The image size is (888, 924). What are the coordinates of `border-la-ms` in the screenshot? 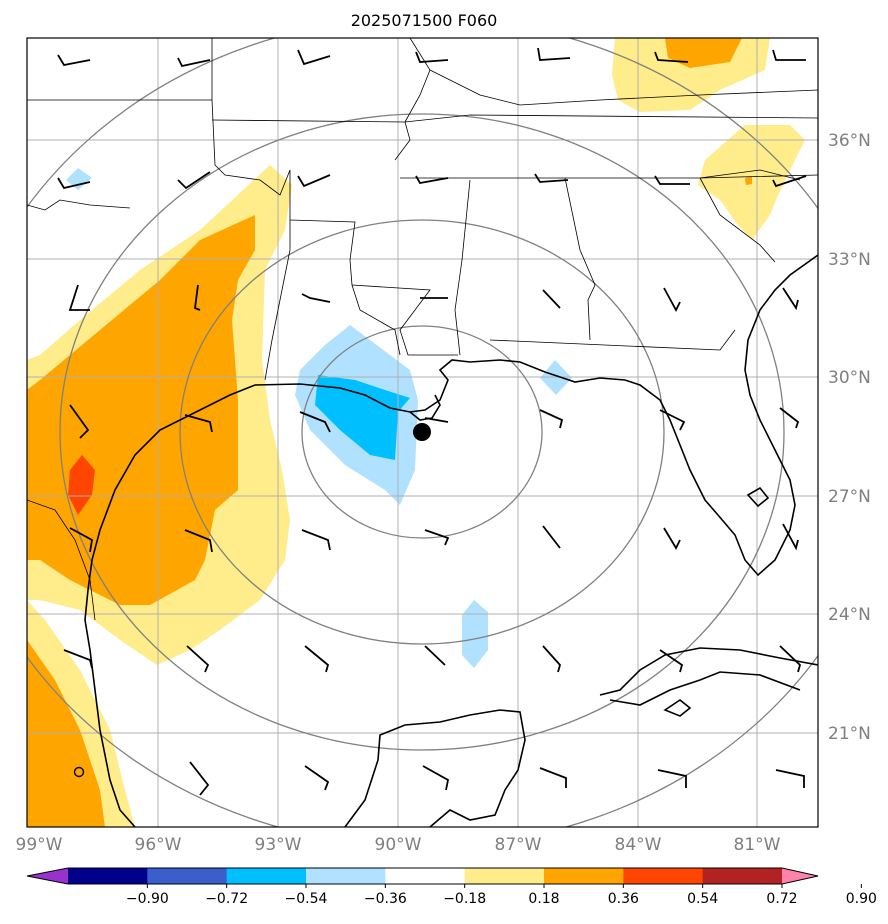 It's located at (404, 320).